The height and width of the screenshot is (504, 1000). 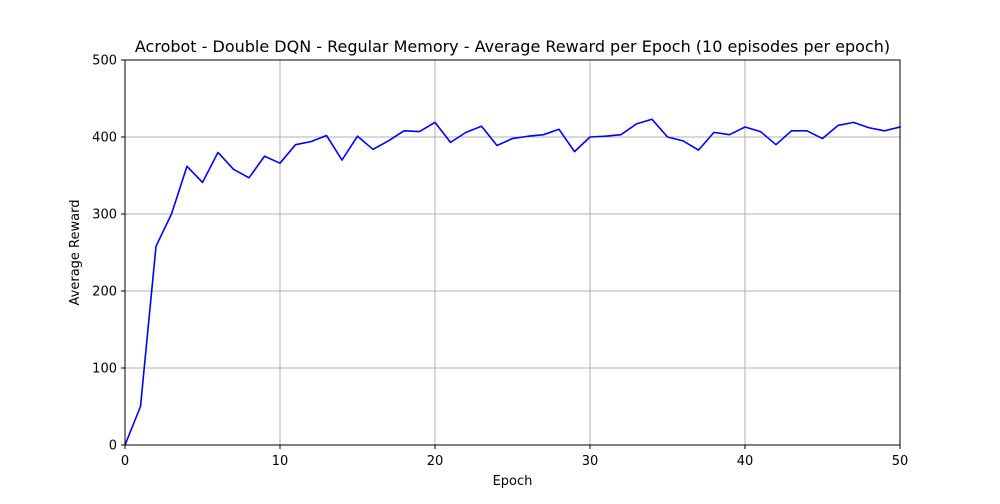 I want to click on x-tick-label: 40, so click(x=745, y=461).